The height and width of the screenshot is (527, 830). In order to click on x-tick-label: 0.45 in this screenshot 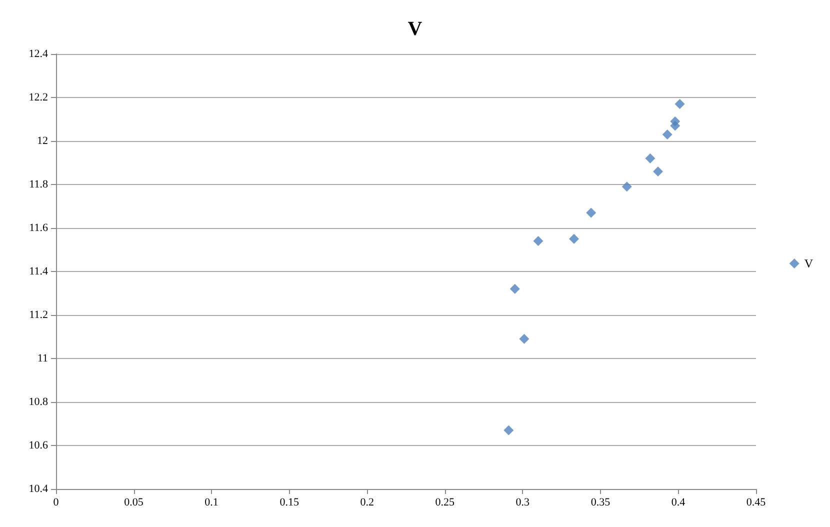, I will do `click(756, 502)`.